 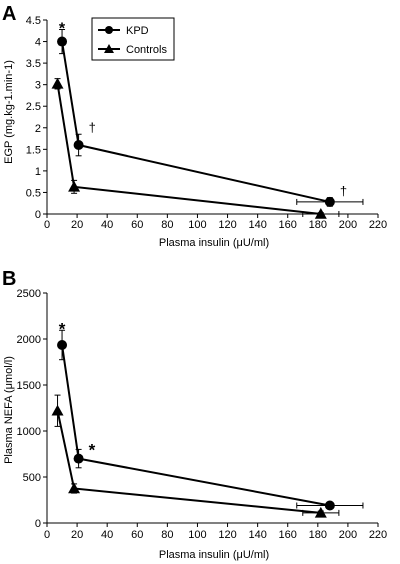 What do you see at coordinates (109, 48) in the screenshot?
I see `legend-marker-controls` at bounding box center [109, 48].